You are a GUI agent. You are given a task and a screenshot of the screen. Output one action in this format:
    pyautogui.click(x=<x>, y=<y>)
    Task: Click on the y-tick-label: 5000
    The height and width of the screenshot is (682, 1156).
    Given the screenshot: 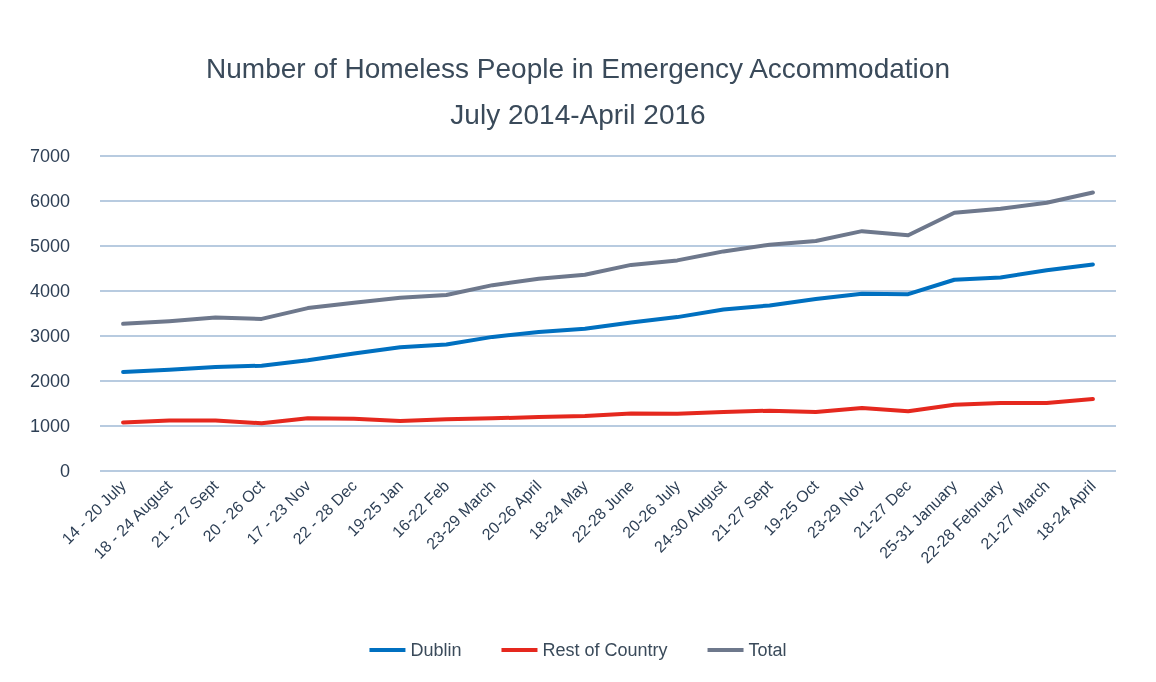 What is the action you would take?
    pyautogui.click(x=49, y=246)
    